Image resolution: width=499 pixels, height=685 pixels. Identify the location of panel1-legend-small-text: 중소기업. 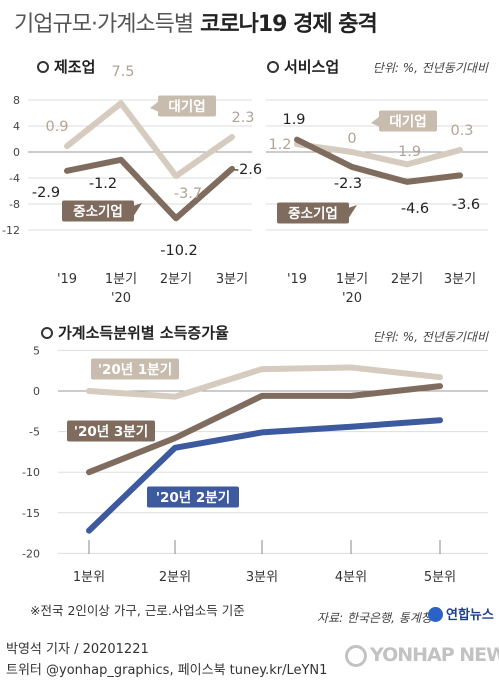
(98, 212).